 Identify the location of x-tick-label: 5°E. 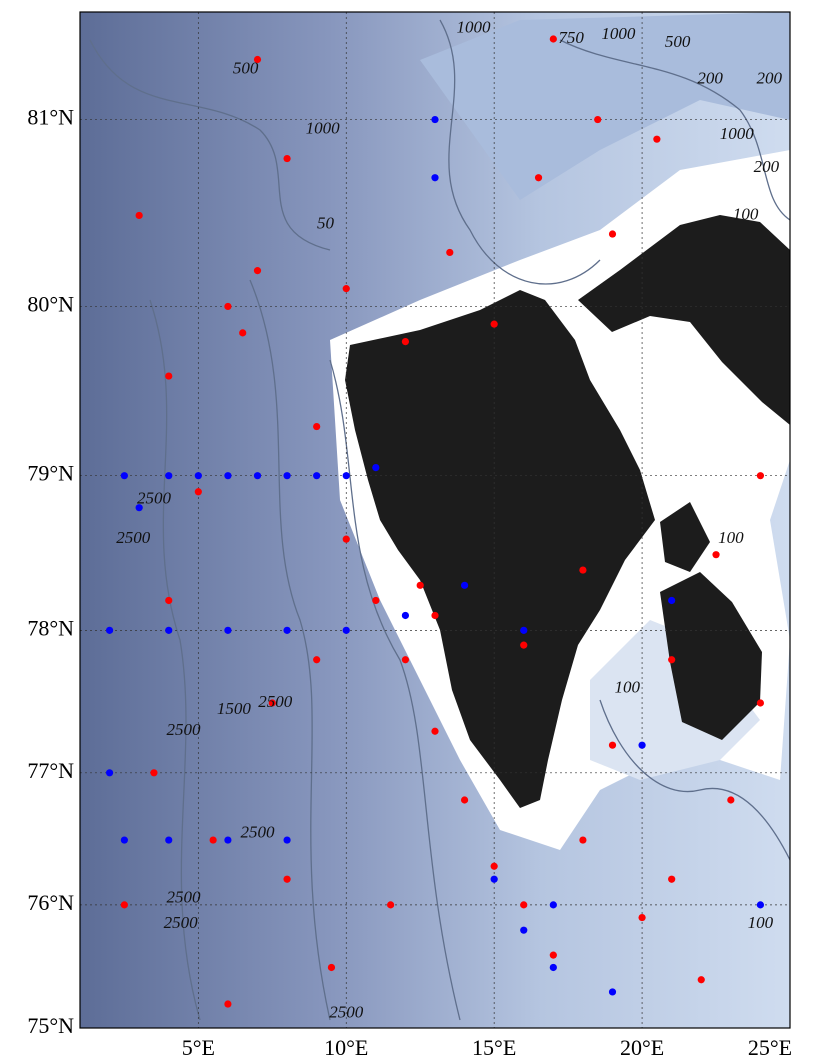
(198, 1047).